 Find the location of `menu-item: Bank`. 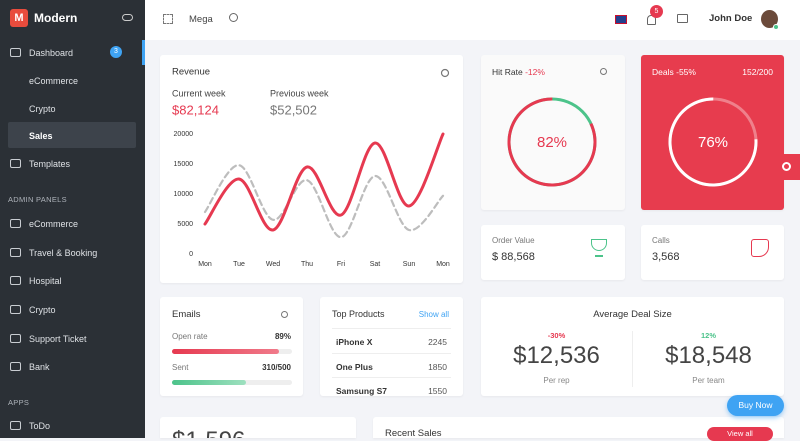

menu-item: Bank is located at coordinates (39, 367).